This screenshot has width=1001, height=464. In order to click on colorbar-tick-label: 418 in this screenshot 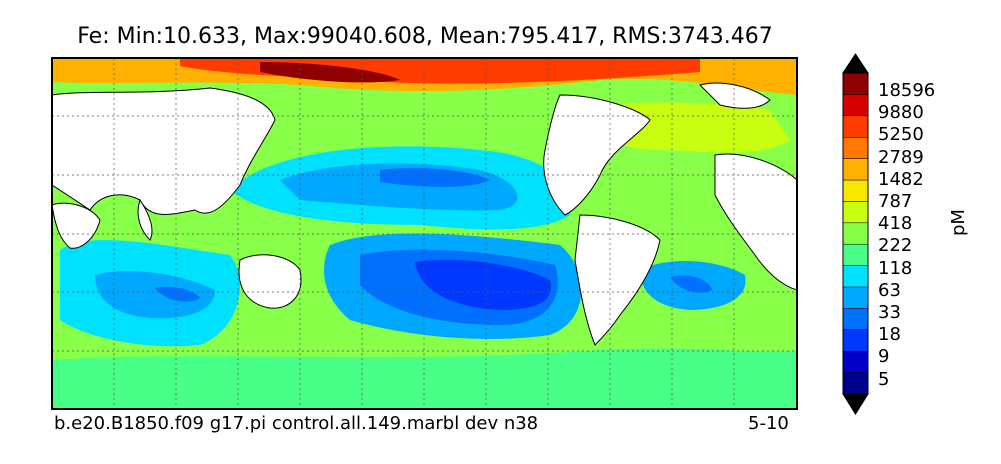, I will do `click(895, 224)`.